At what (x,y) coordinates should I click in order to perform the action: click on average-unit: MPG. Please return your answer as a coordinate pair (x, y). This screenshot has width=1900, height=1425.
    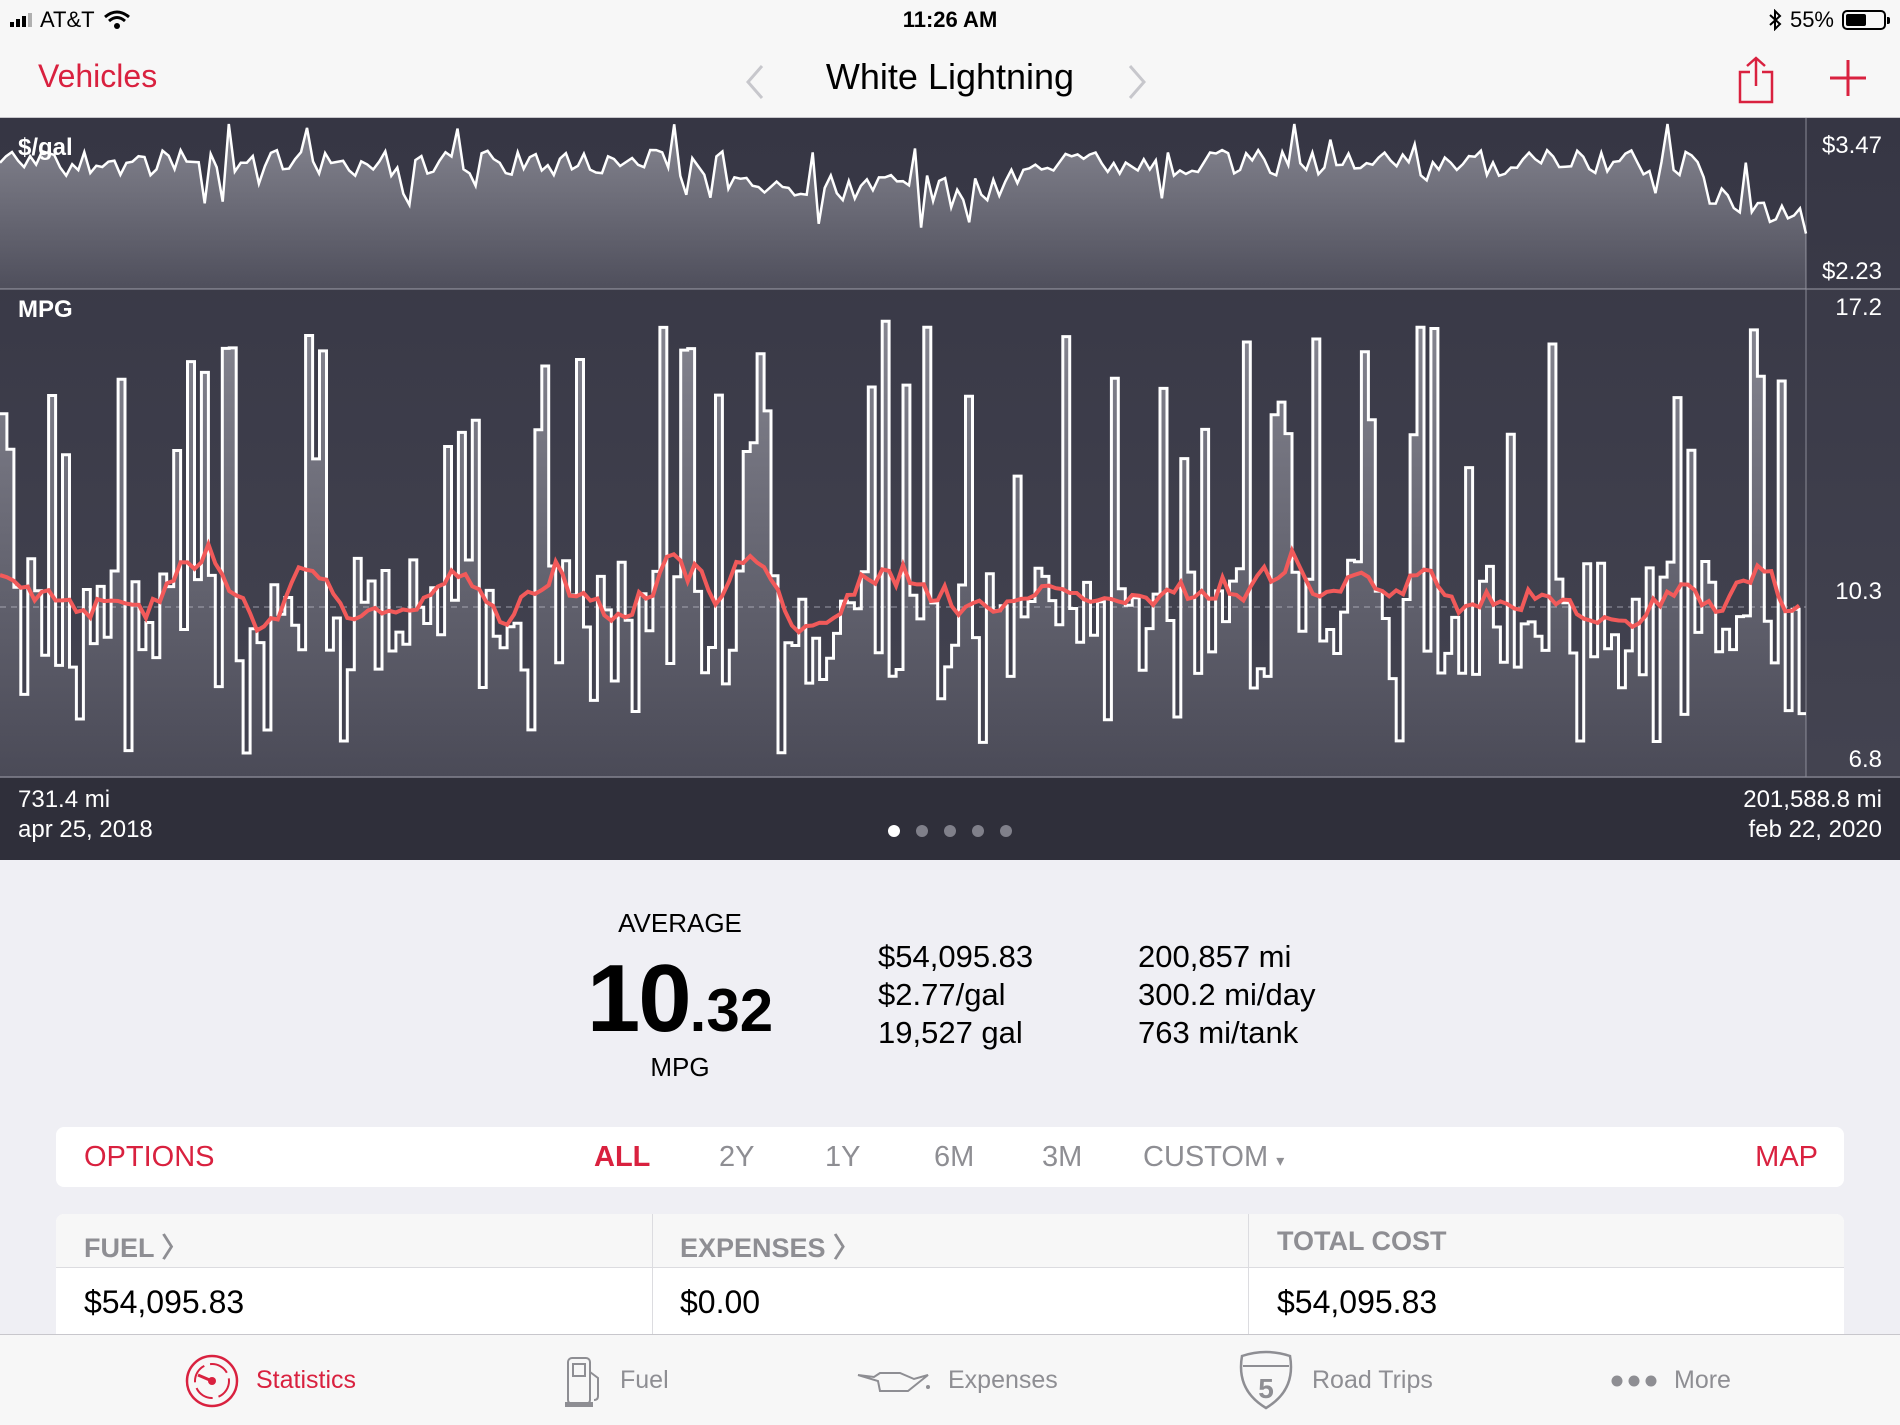
    Looking at the image, I should click on (680, 1067).